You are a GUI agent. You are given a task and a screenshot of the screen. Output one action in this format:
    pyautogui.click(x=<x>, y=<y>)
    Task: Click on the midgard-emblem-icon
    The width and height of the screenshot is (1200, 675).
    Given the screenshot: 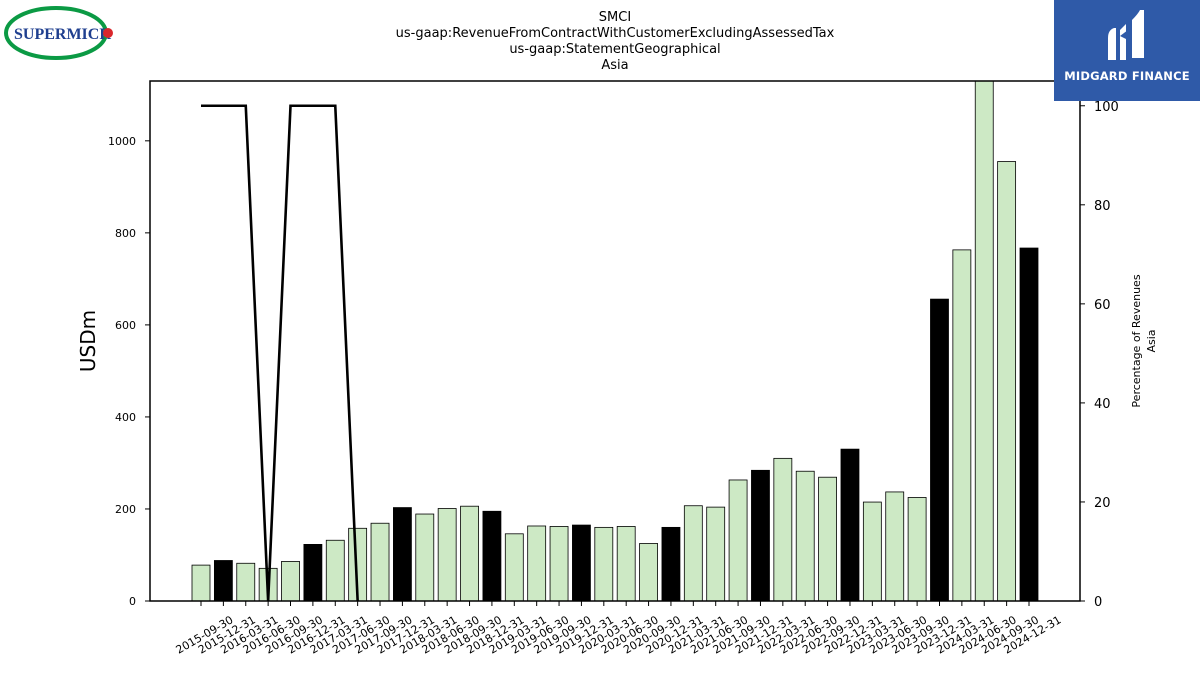 What is the action you would take?
    pyautogui.click(x=1126, y=35)
    